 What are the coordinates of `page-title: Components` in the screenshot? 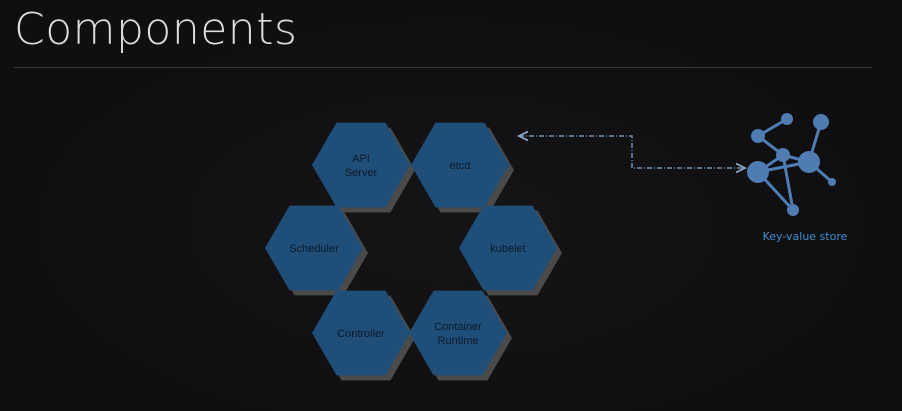 It's located at (156, 29).